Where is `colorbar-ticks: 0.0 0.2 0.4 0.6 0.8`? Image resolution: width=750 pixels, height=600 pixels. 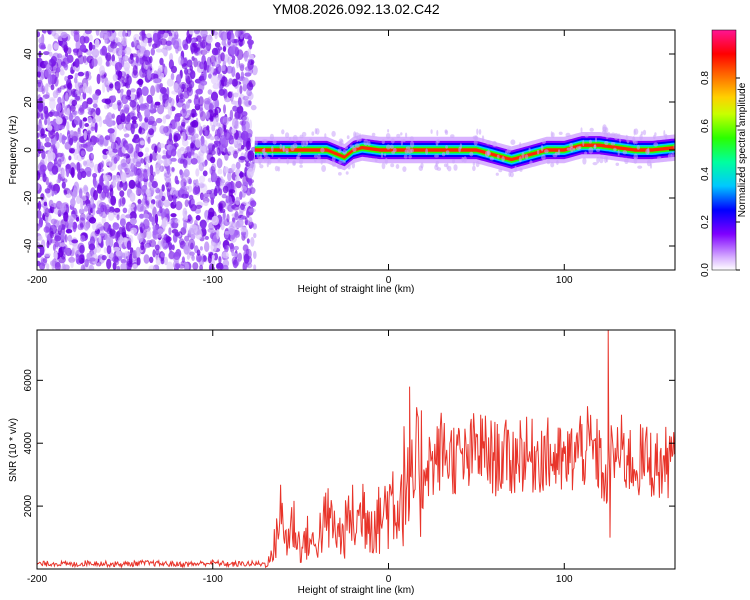
colorbar-ticks: 0.0 0.2 0.4 0.6 0.8 is located at coordinates (720, 174).